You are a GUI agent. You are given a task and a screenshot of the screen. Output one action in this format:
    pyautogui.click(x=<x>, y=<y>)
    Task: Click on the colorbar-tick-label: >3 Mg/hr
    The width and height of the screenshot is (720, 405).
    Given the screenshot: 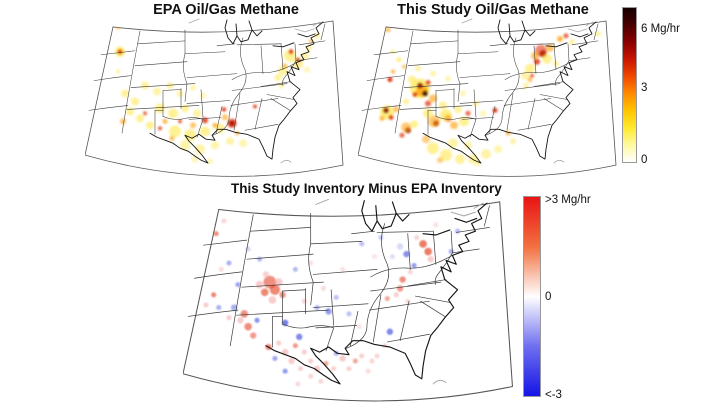 What is the action you would take?
    pyautogui.click(x=568, y=200)
    